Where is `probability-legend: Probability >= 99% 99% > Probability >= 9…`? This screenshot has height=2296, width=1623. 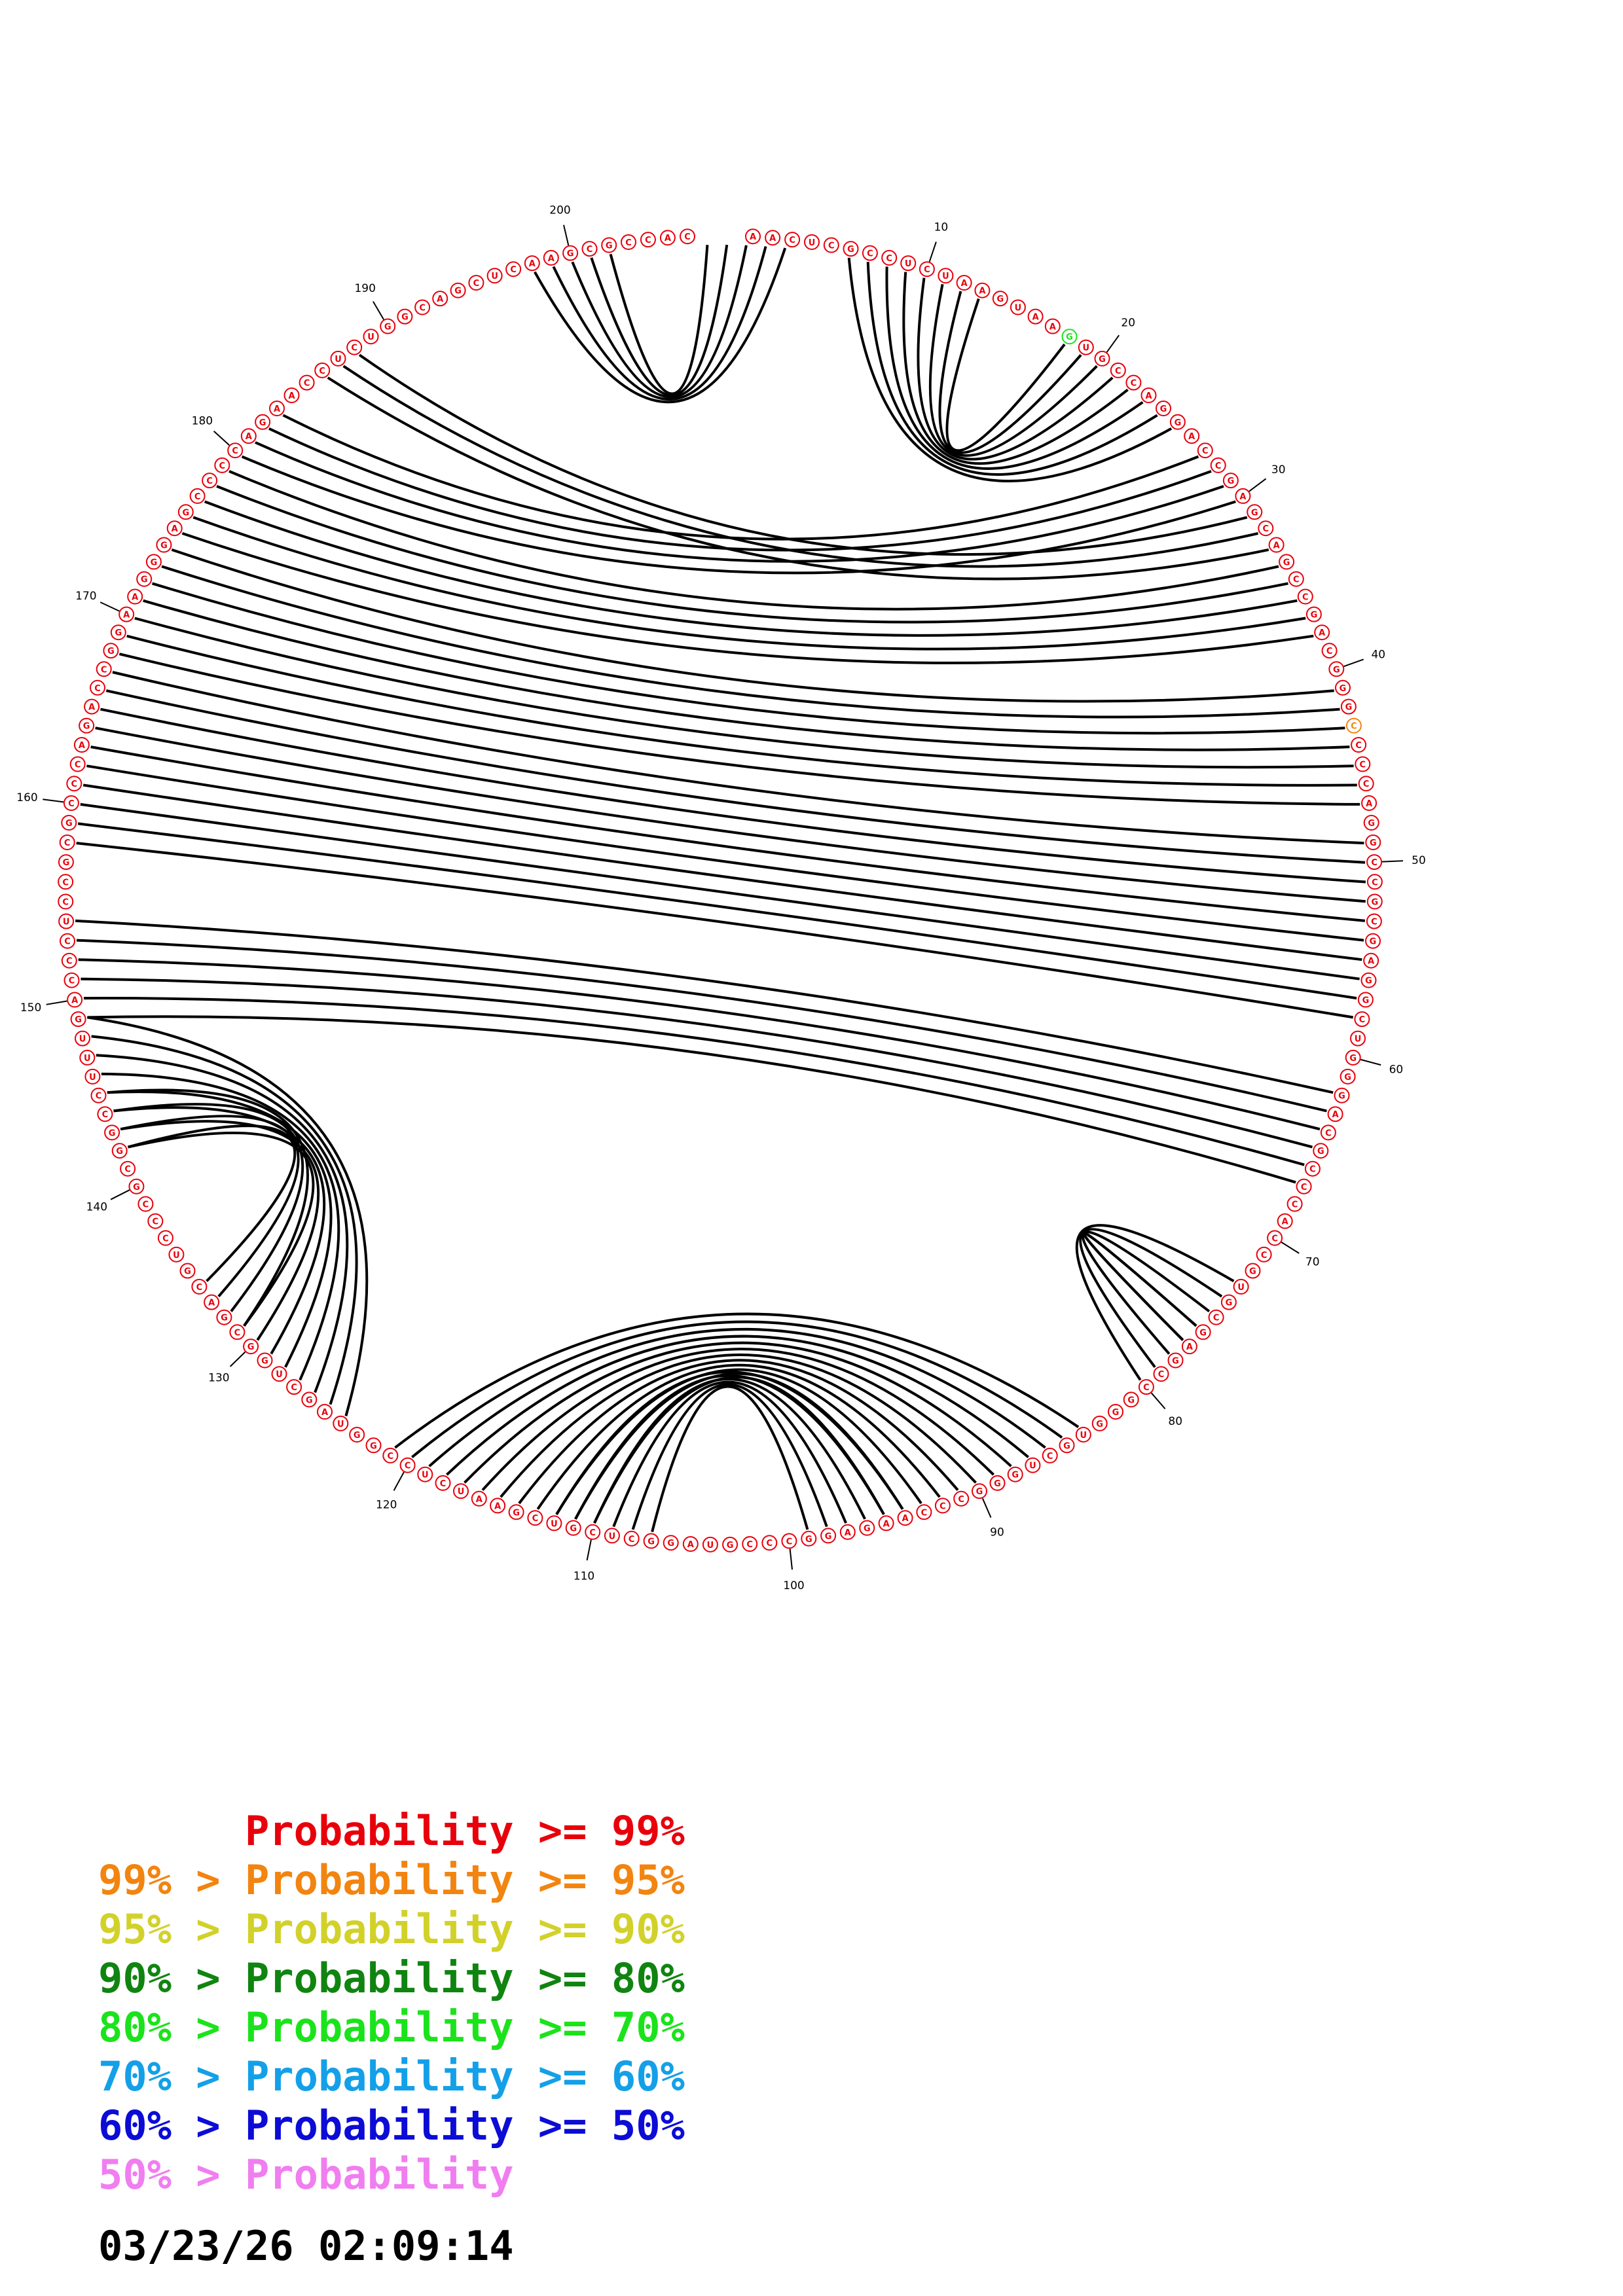 probability-legend: Probability >= 99% 99% > Probability >= 9… is located at coordinates (391, 2002).